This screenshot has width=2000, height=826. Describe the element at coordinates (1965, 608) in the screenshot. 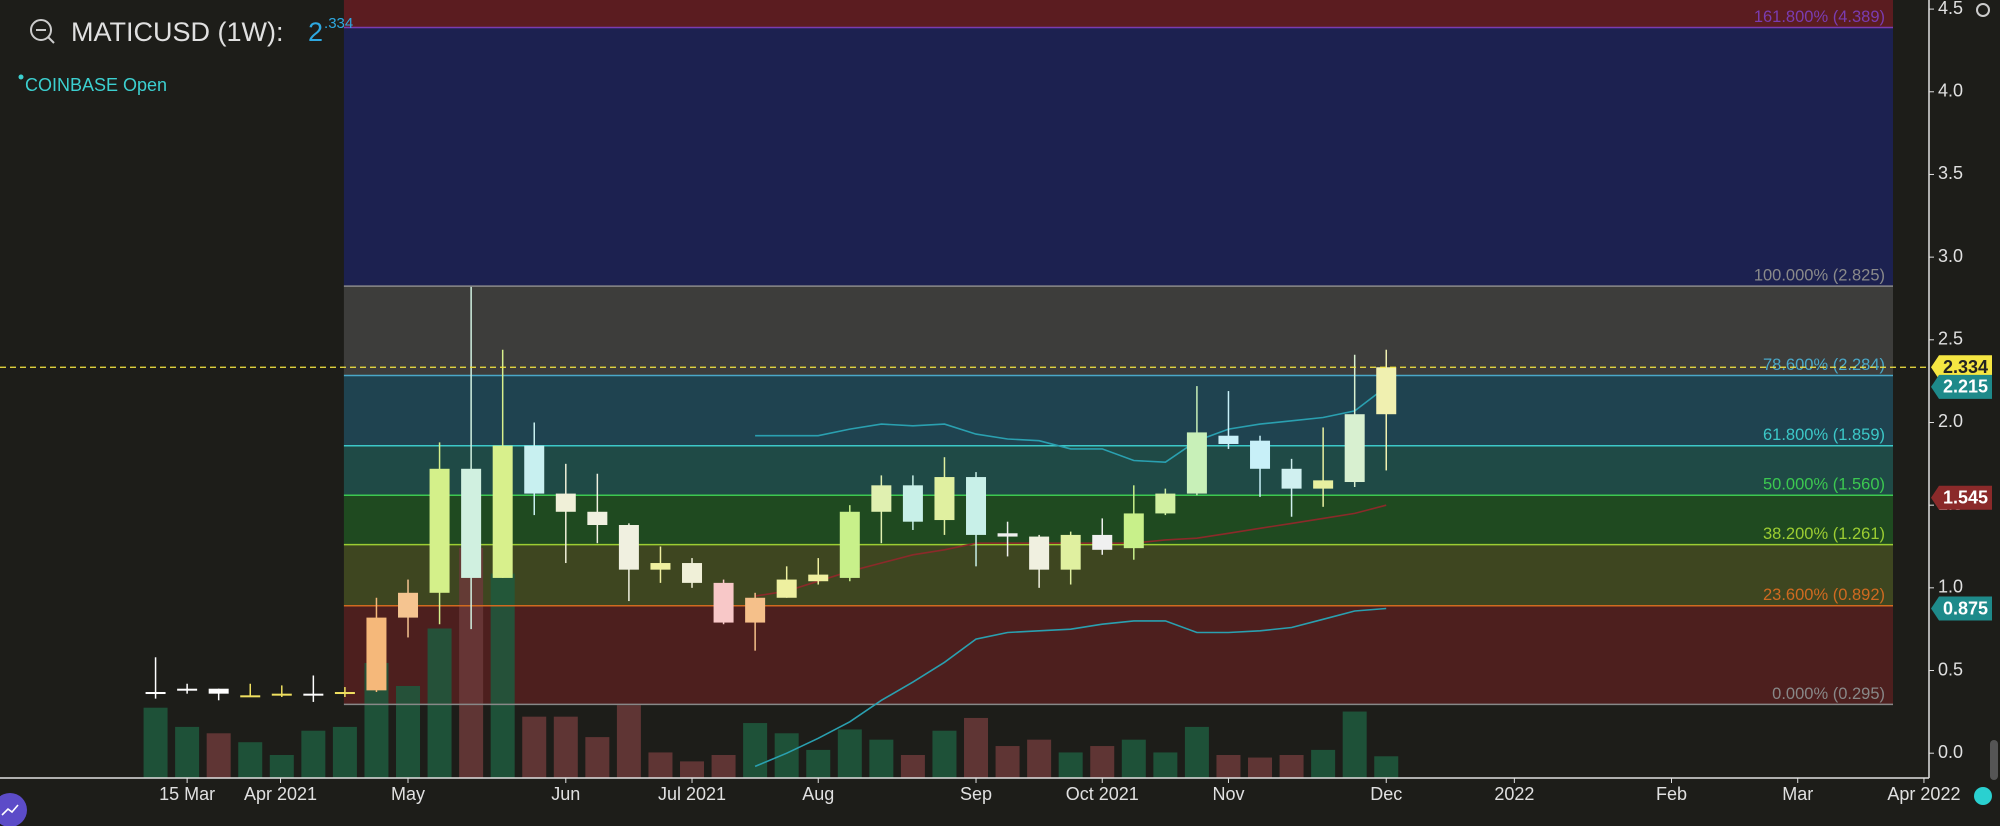

I see `price-badge-label: 0.875` at that location.